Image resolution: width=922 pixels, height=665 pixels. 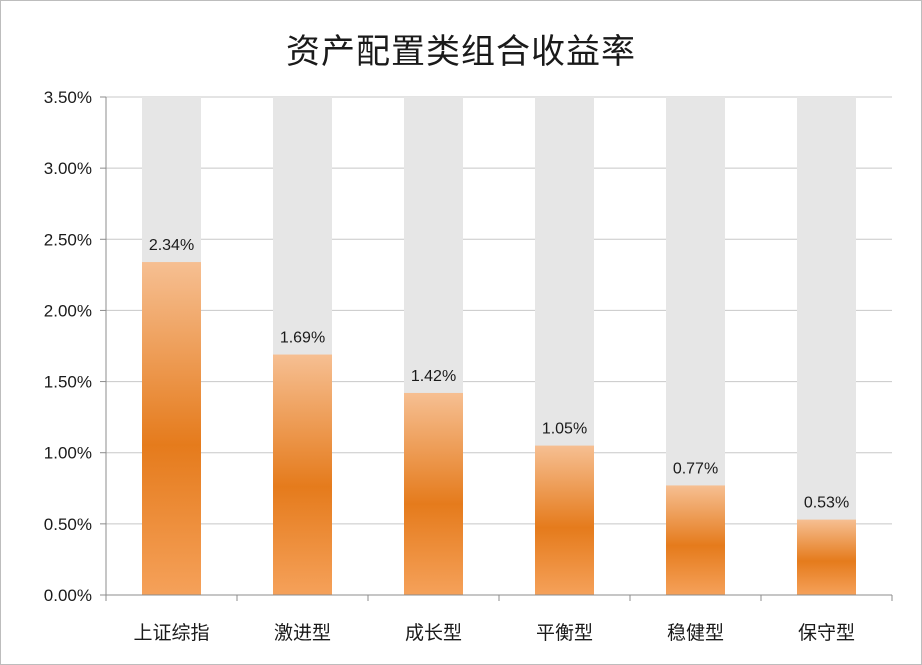 I want to click on y-tick-label: 3.50%, so click(x=68, y=97).